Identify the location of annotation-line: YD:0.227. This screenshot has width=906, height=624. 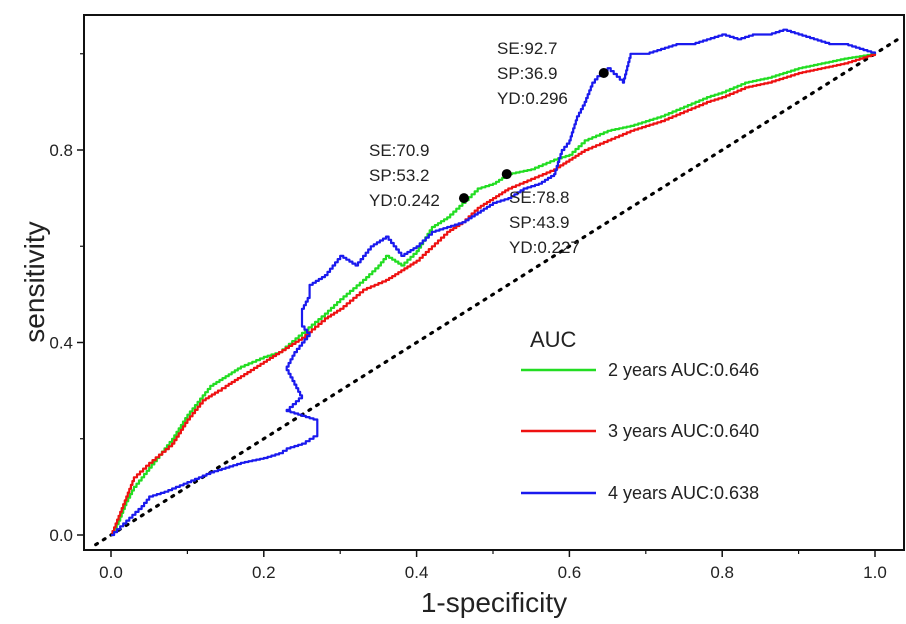
(544, 247).